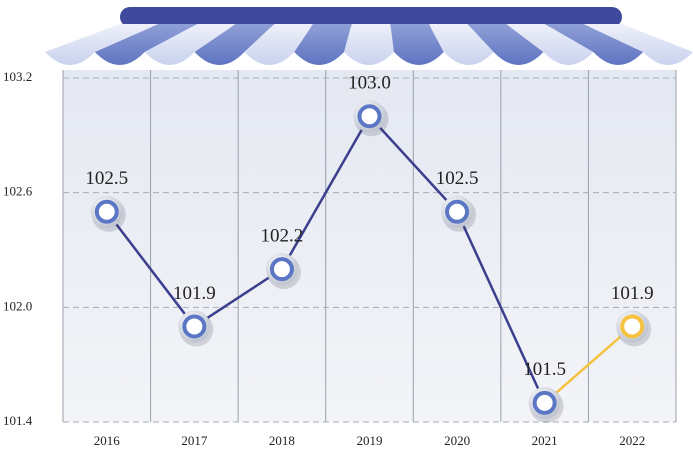 This screenshot has width=693, height=454. Describe the element at coordinates (457, 440) in the screenshot. I see `x-tick-label: 2020` at that location.